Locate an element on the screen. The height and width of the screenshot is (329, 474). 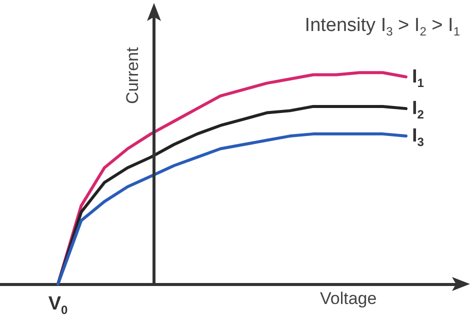
x-axis-title: Voltage is located at coordinates (348, 298).